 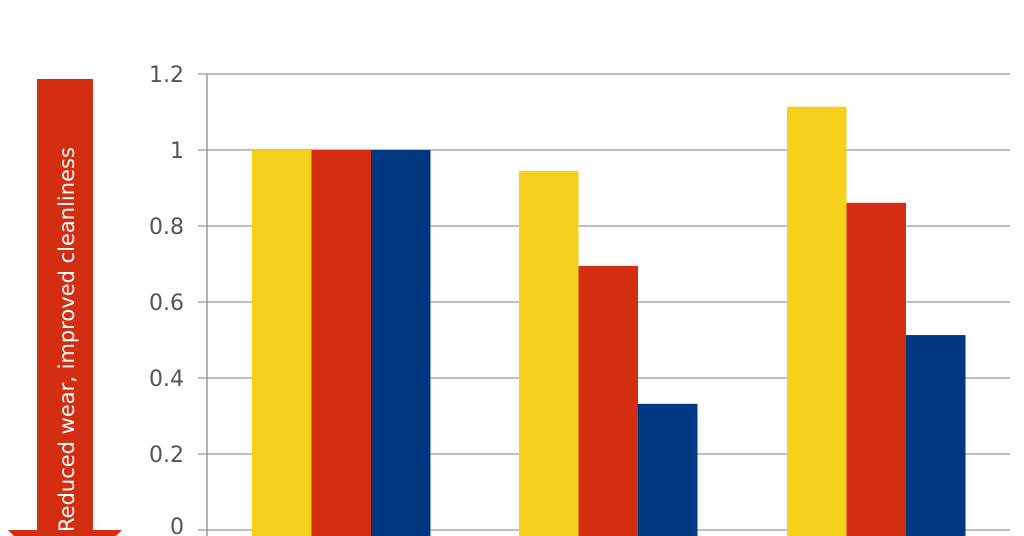 I want to click on bar-group1-series1, so click(x=282, y=343).